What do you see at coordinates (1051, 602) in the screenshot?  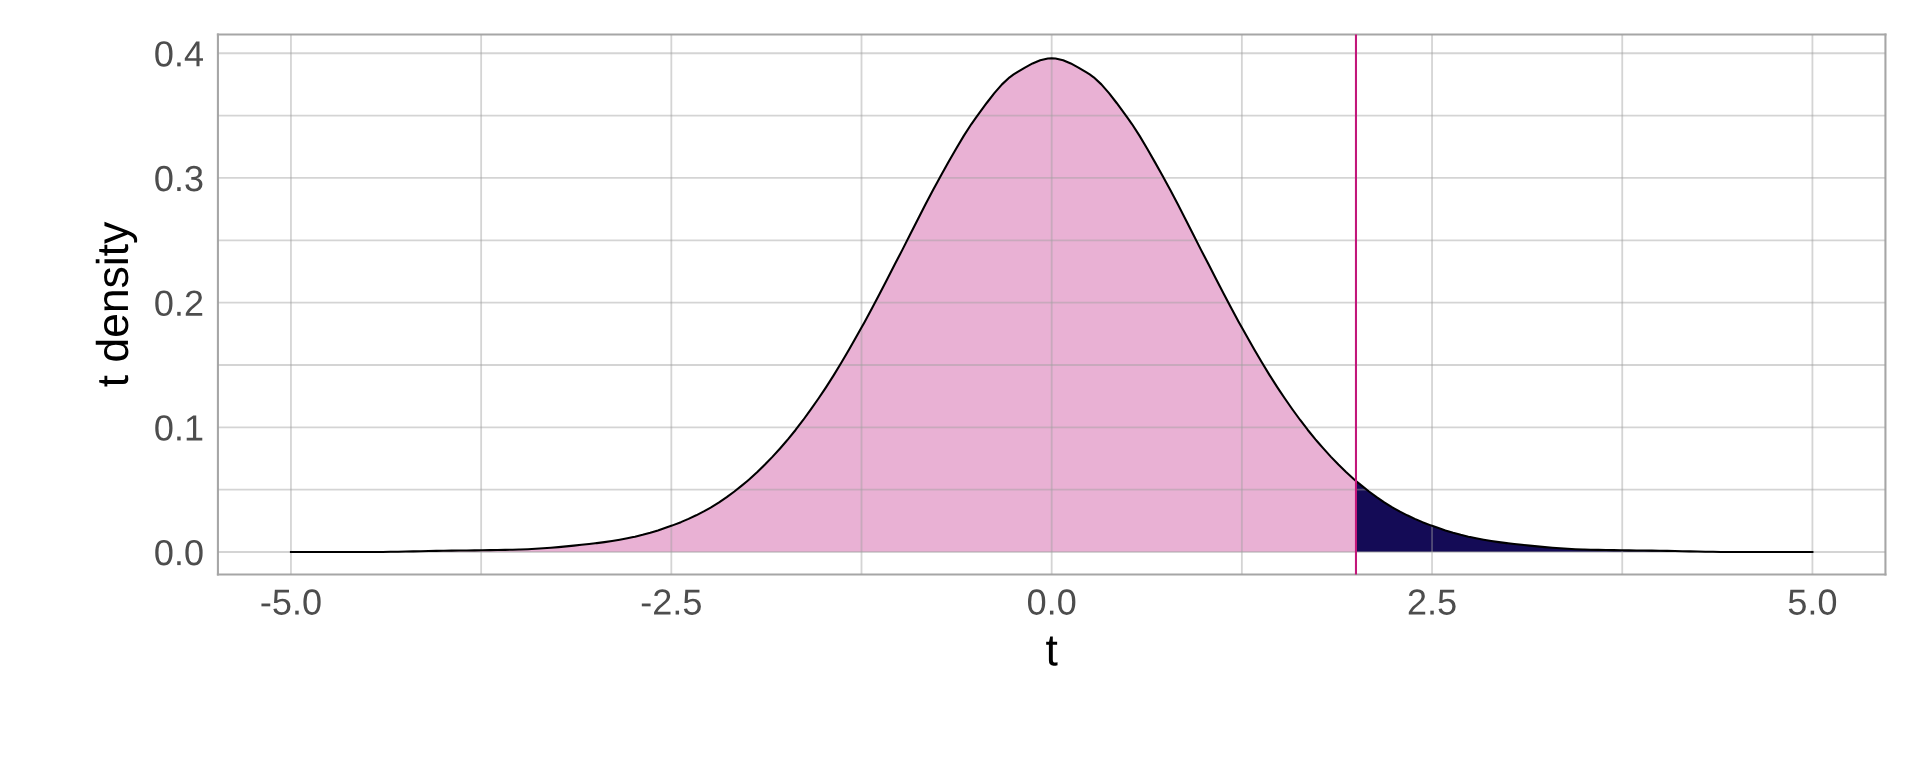 I see `x-tick-label: 0.0` at bounding box center [1051, 602].